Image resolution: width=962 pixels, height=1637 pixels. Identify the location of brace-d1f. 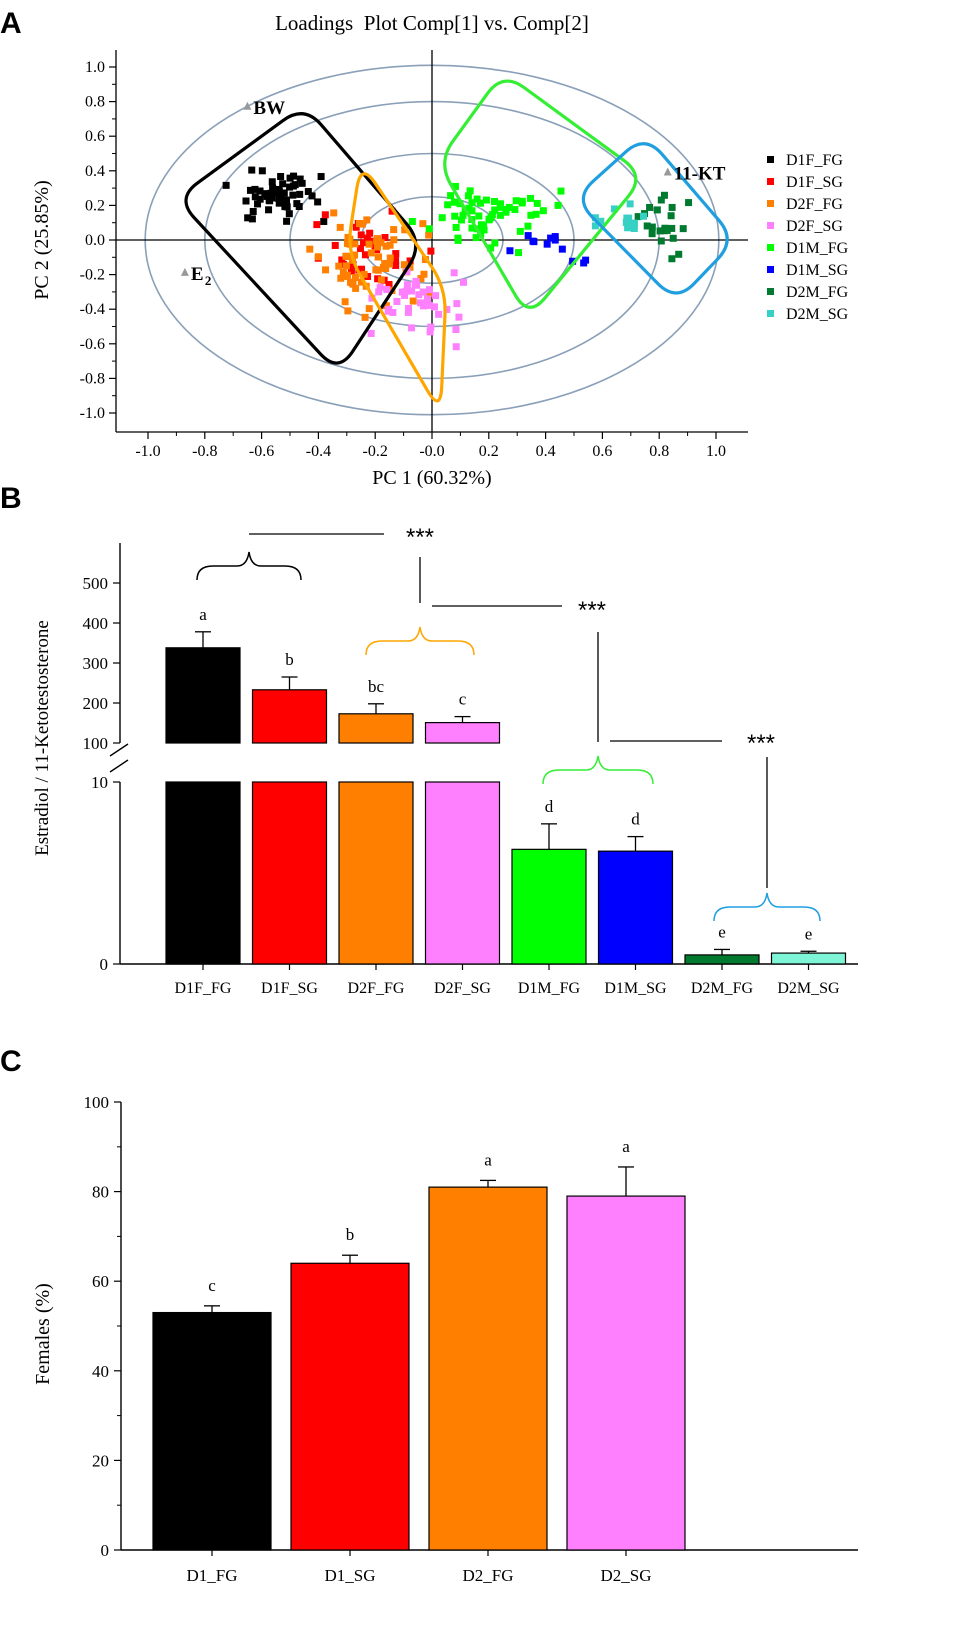
(249, 566).